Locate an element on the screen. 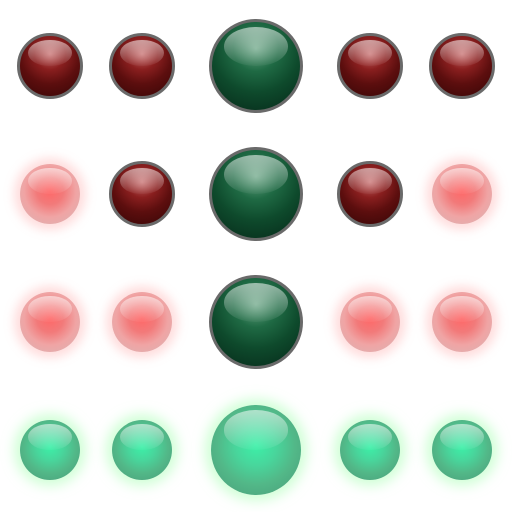 The height and width of the screenshot is (512, 512). indicator-light-r1-c1 is located at coordinates (50, 66).